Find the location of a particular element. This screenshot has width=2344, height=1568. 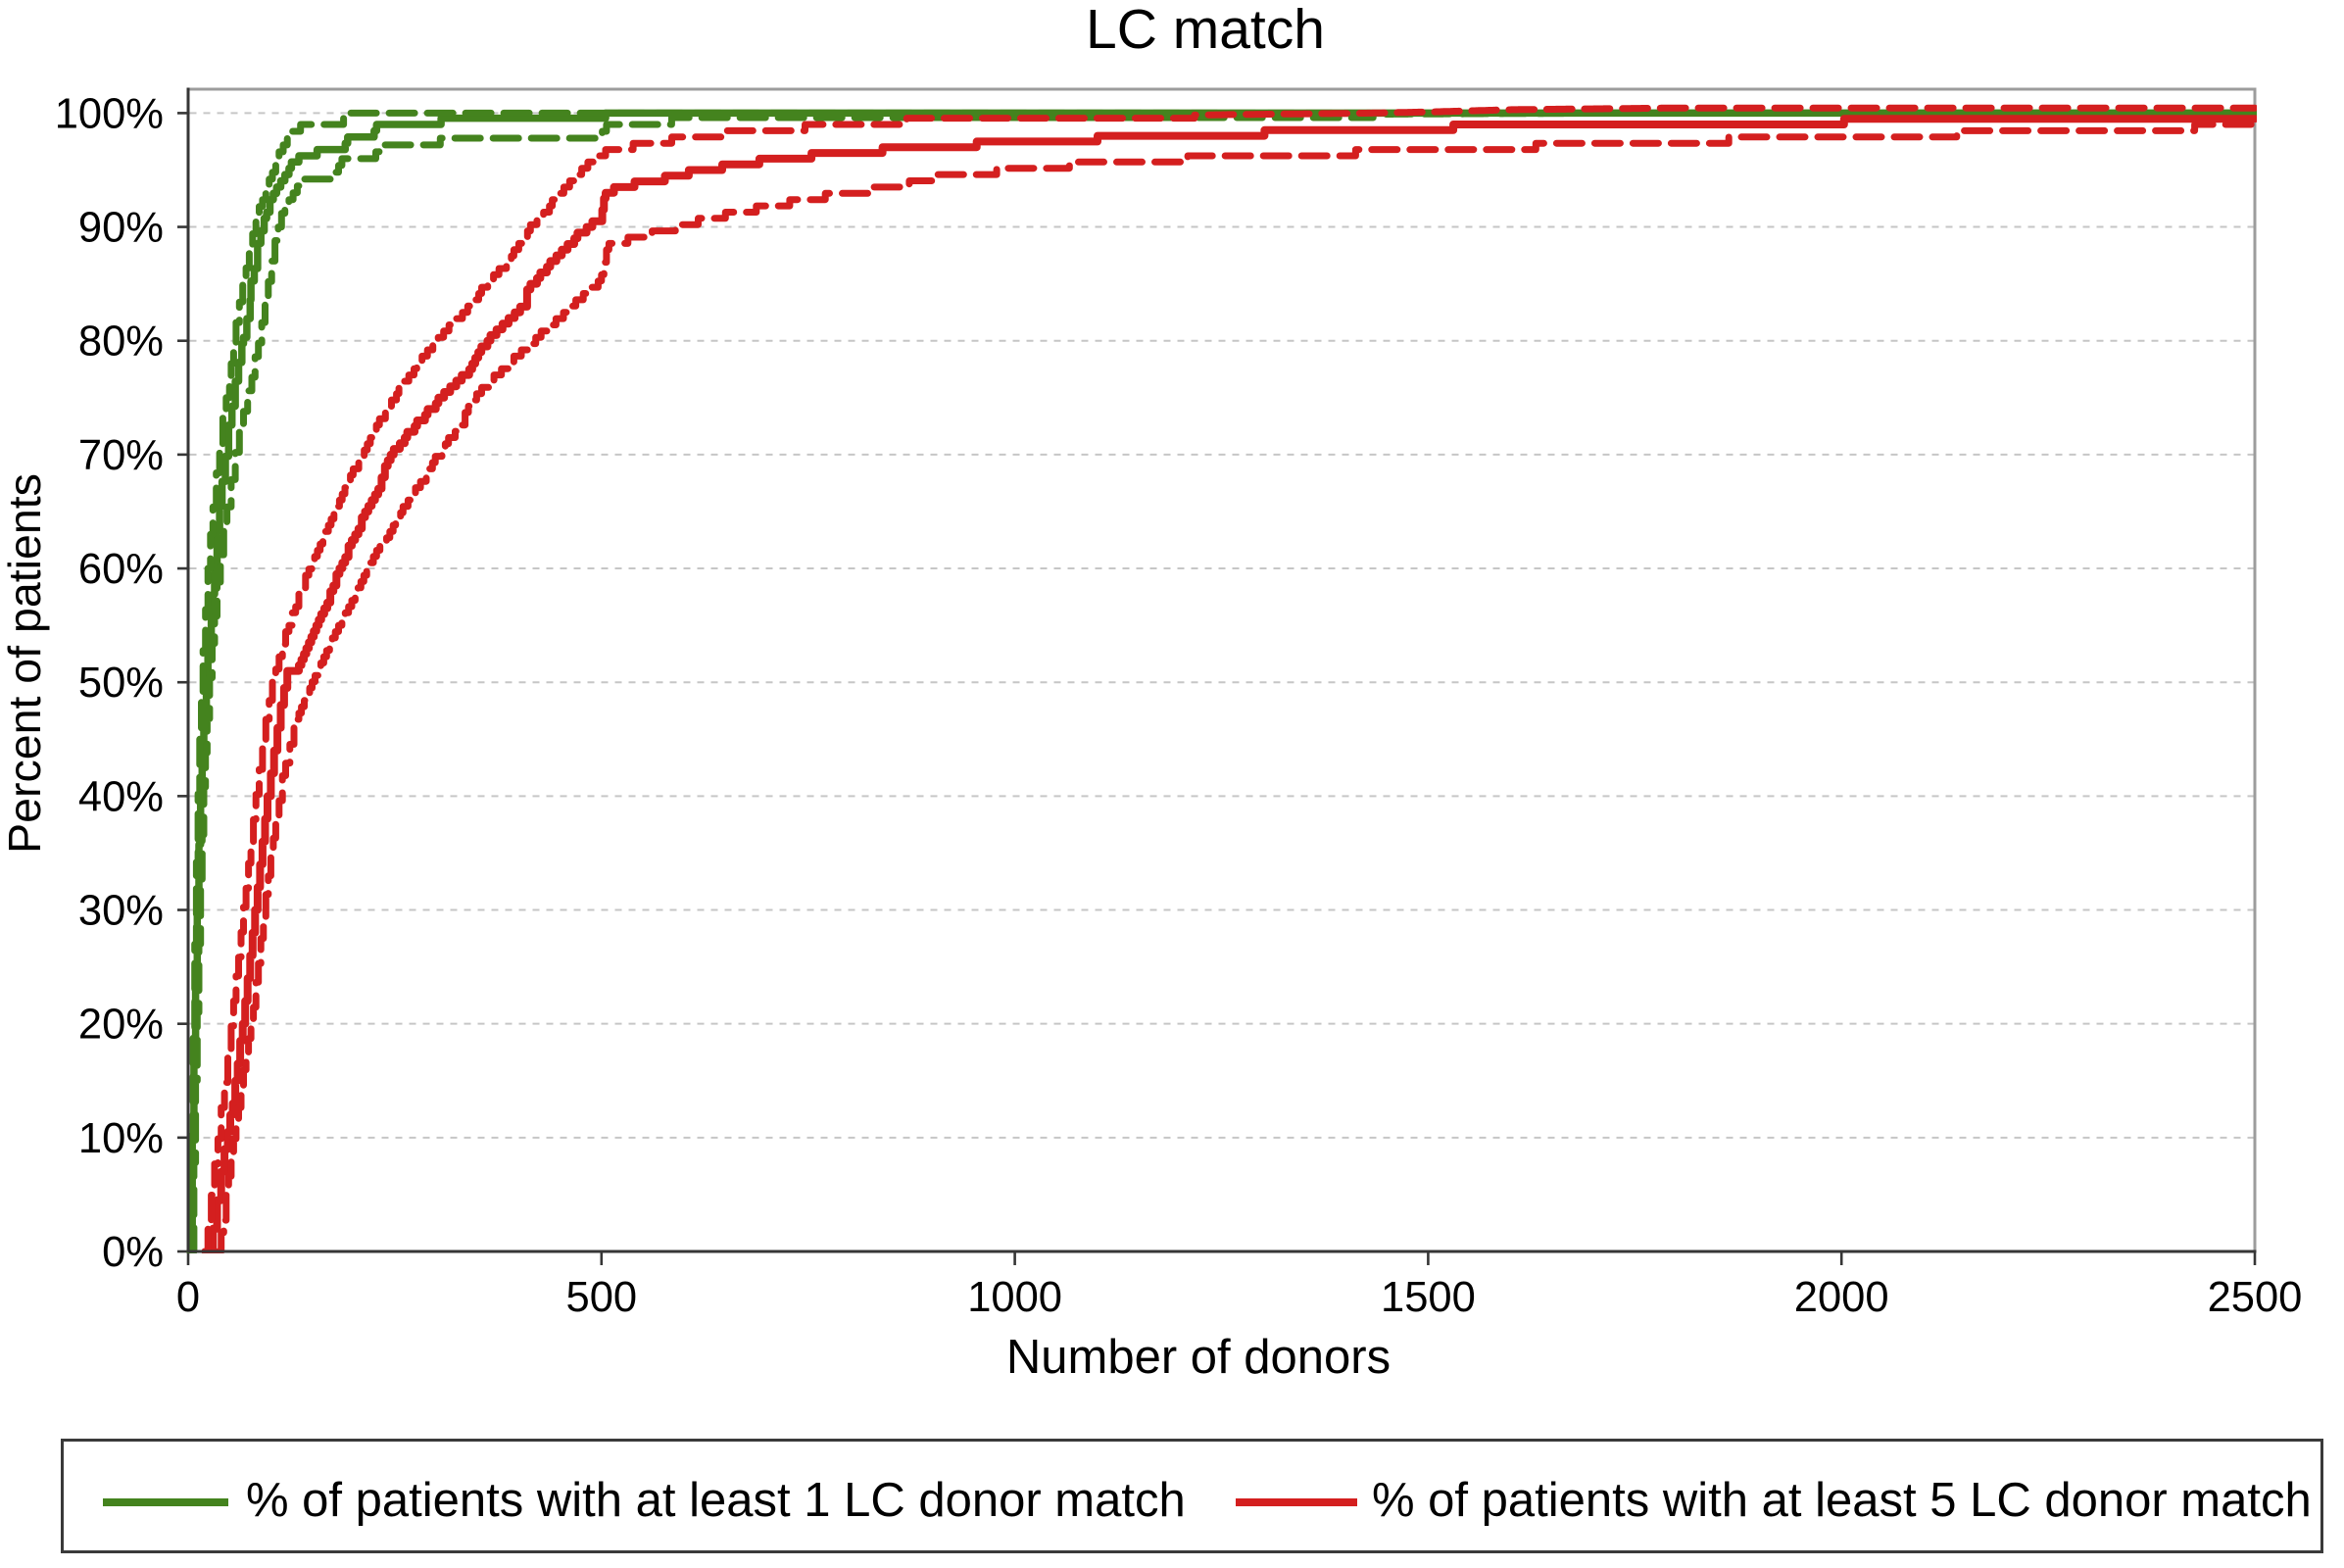

svg-text: LC match is located at coordinates (1205, 30).